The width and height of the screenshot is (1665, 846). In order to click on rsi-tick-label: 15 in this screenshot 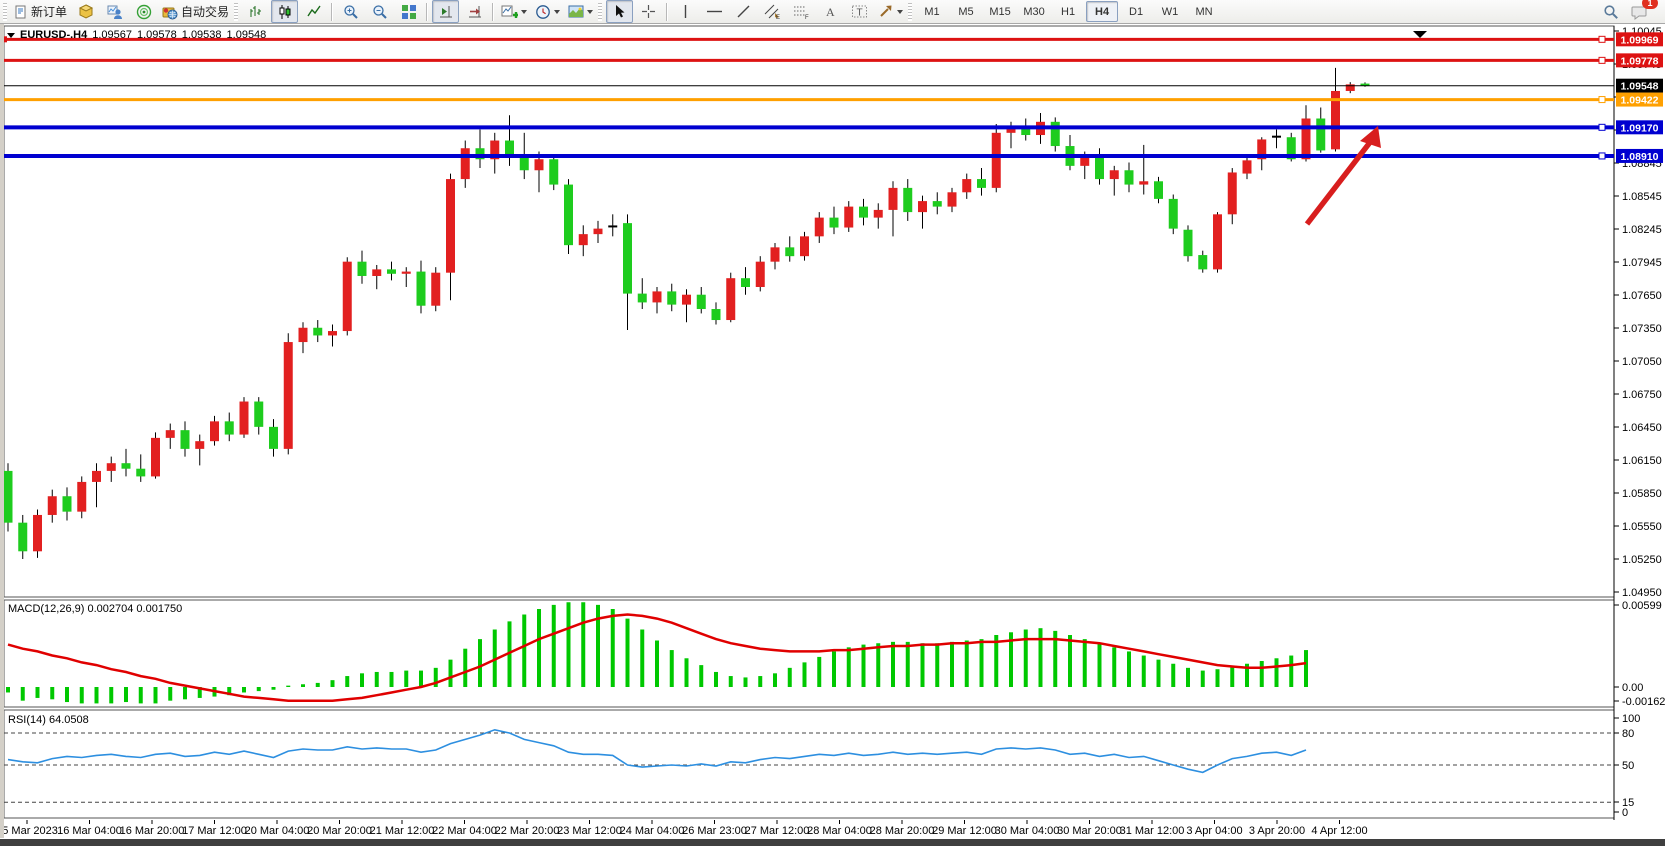, I will do `click(1628, 803)`.